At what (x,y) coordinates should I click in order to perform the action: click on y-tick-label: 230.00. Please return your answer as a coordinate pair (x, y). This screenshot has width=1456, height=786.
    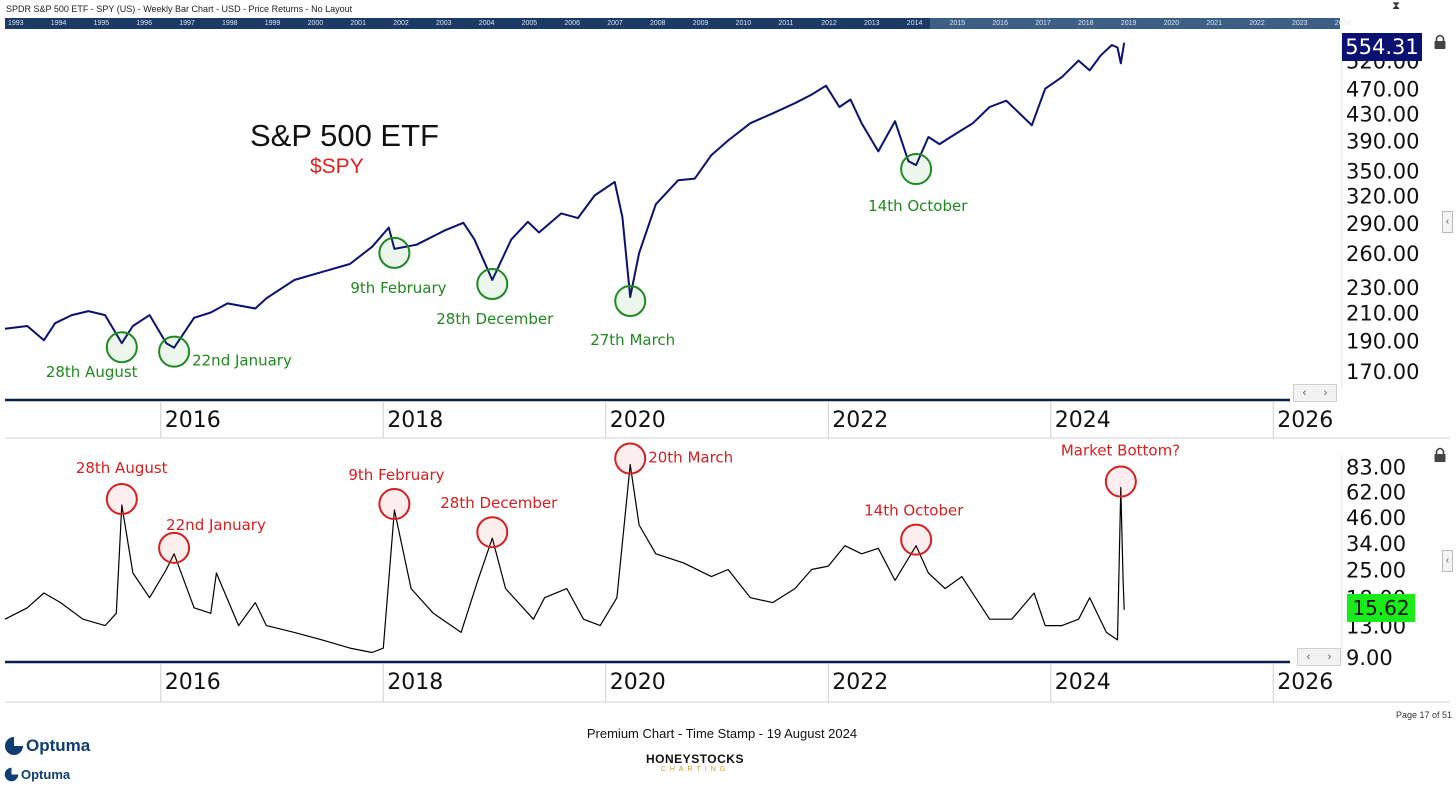
    Looking at the image, I should click on (1382, 288).